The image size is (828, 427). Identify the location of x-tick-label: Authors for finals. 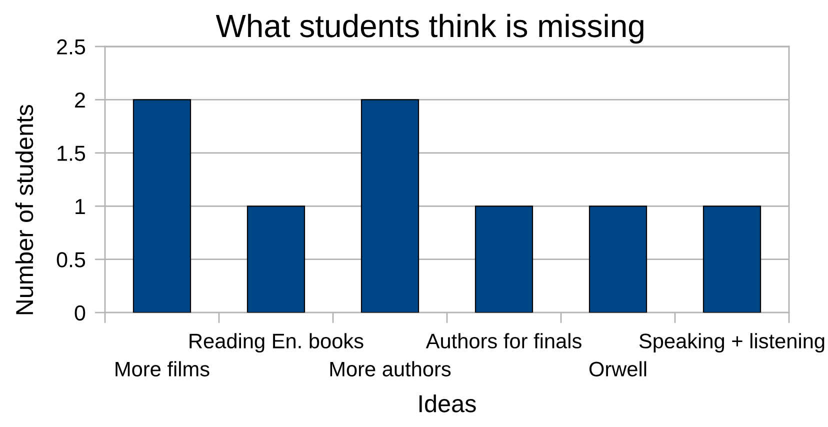
(504, 340).